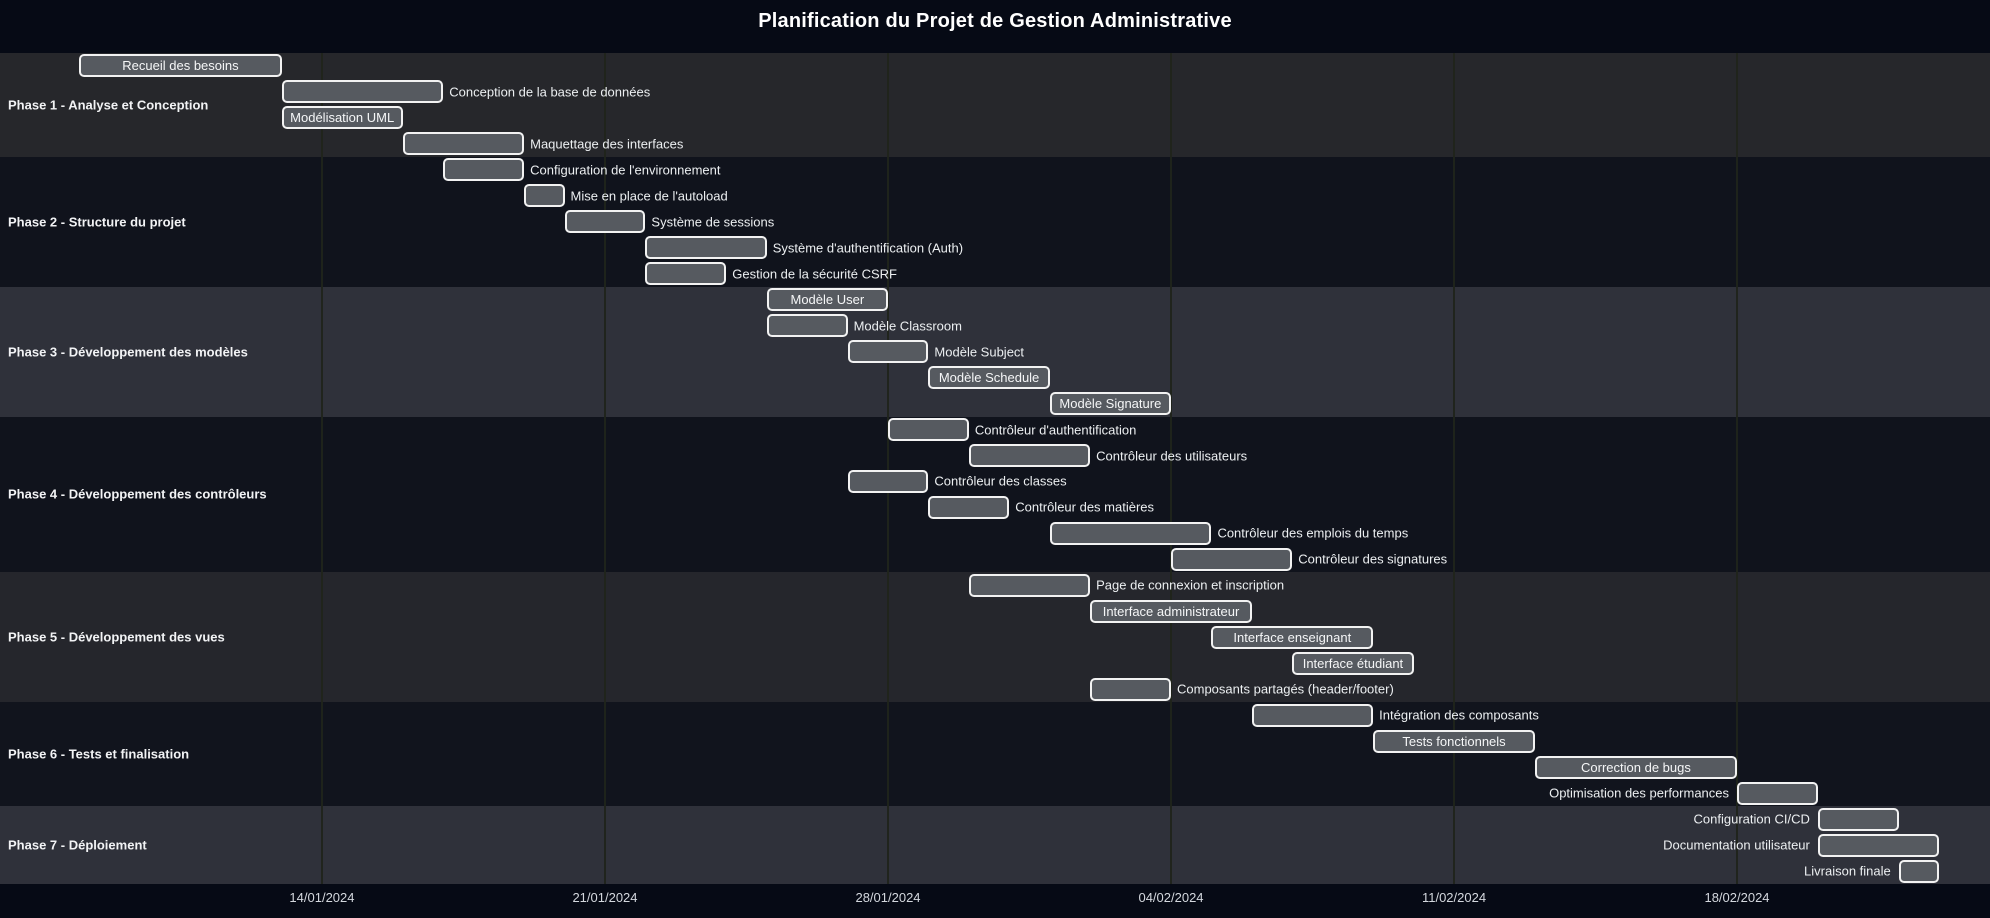  What do you see at coordinates (888, 897) in the screenshot?
I see `axis-tick-label: 28/01/2024` at bounding box center [888, 897].